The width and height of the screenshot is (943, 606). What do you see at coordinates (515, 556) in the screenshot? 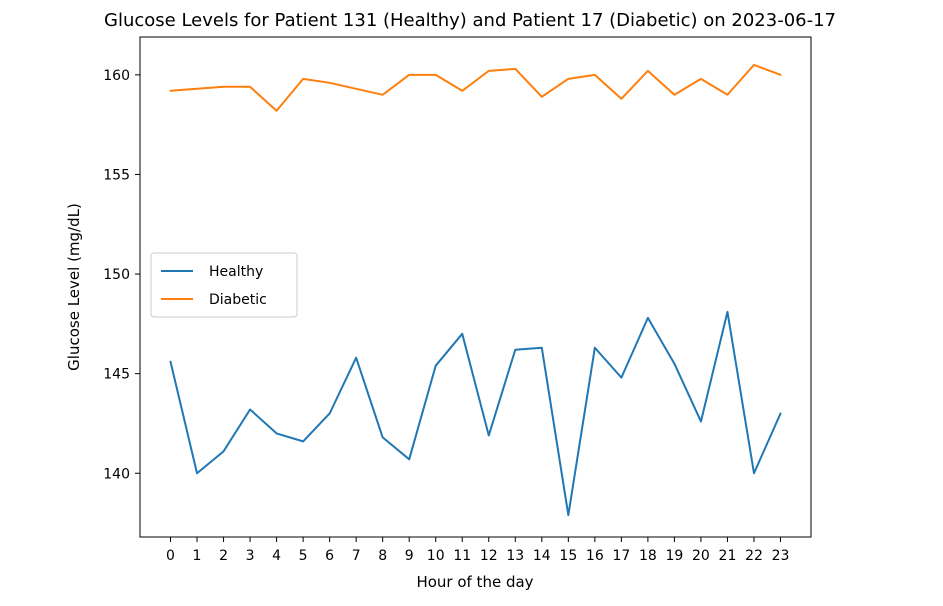
I see `x-tick-label: 13` at bounding box center [515, 556].